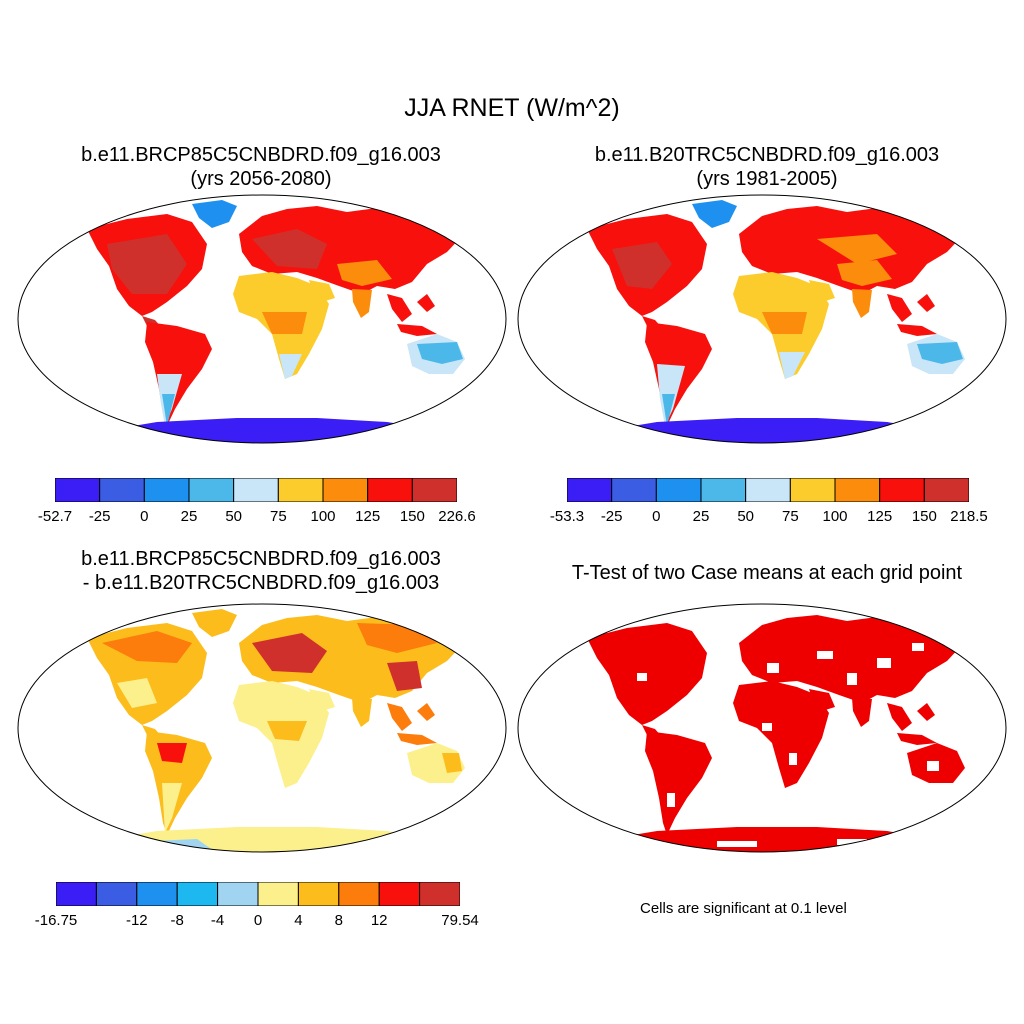  Describe the element at coordinates (769, 518) in the screenshot. I see `colorbar-labels-historical: -53.3 -25 0 25 50 75 100 125 150 218.5` at that location.